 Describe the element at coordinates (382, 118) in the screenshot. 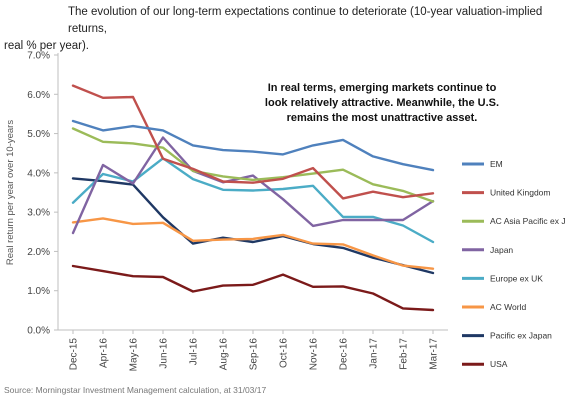

I see `annotation-line: remains the most unattractive asset.` at that location.